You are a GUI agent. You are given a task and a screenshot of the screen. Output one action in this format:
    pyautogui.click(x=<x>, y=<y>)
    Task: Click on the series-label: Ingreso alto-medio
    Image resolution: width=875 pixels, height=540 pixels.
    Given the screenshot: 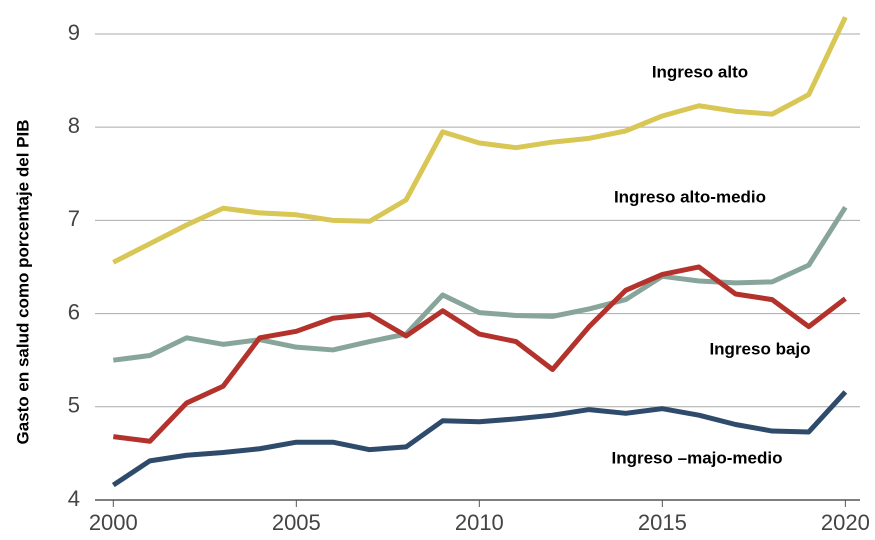 What is the action you would take?
    pyautogui.click(x=690, y=196)
    